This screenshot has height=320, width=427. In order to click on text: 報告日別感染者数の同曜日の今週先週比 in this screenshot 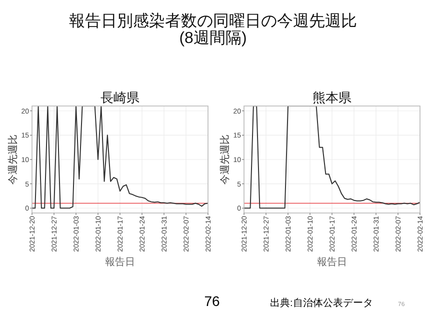, I will do `click(213, 21)`.